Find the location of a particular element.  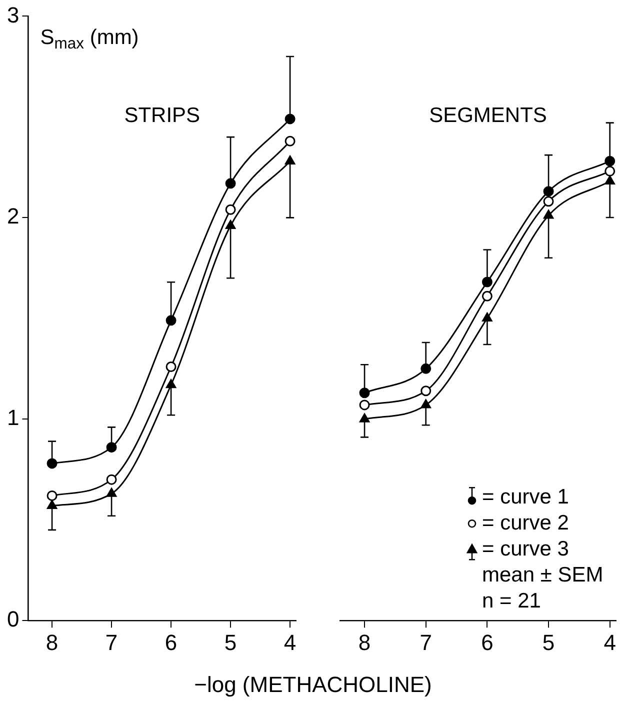

y-tick-label: 3 is located at coordinates (13, 15).